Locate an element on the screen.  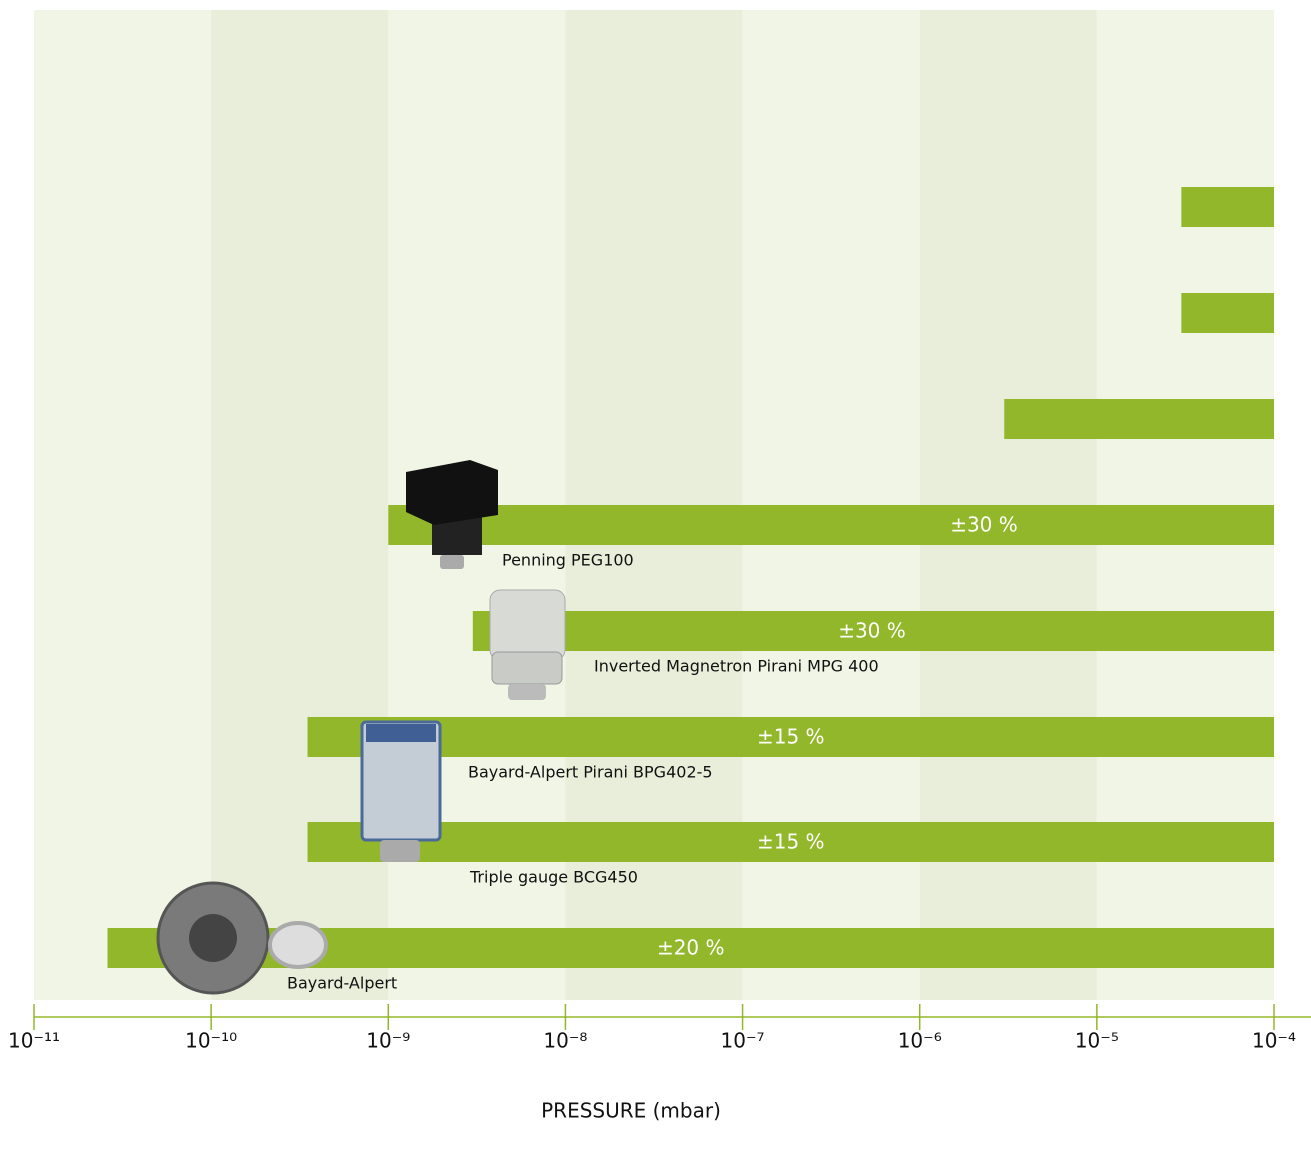
stripe is located at coordinates (123, 505).